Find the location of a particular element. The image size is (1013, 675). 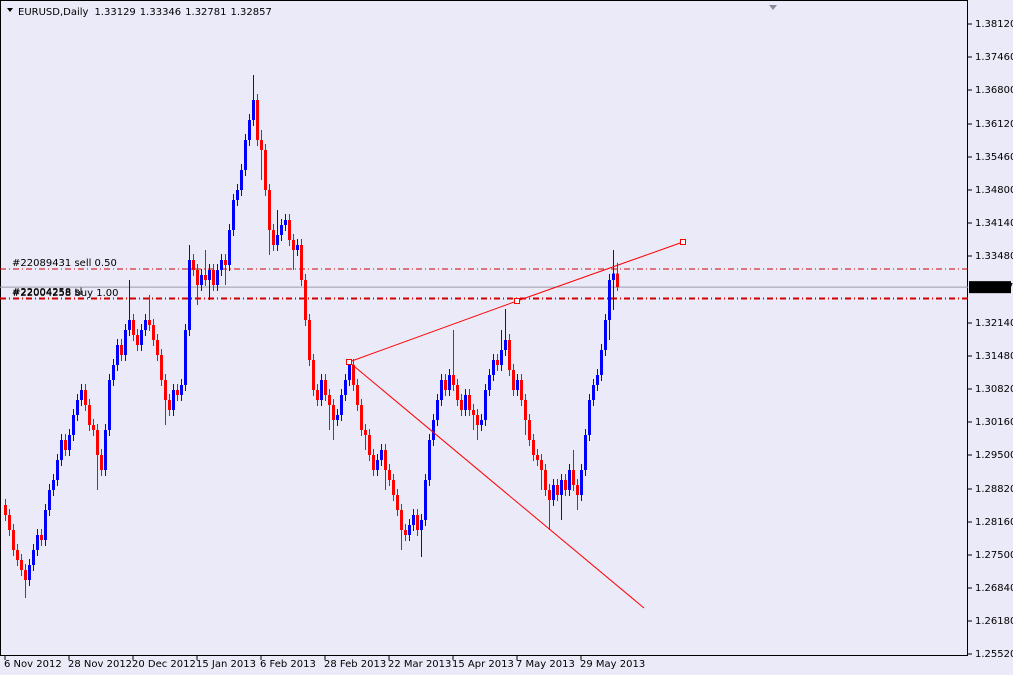

trendline is located at coordinates (496, 485).